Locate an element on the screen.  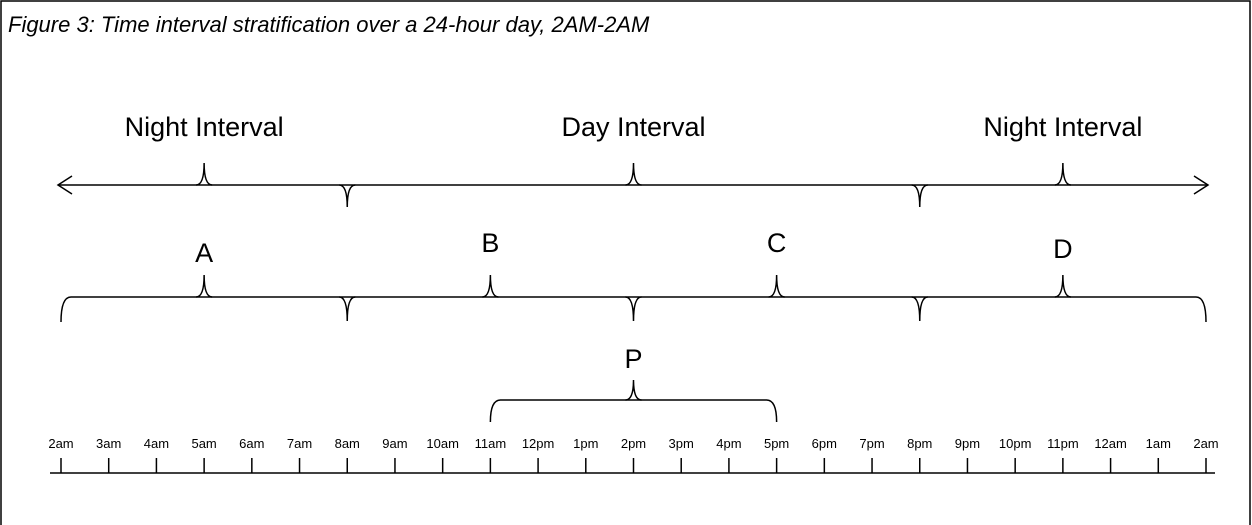
time-label: 3pm is located at coordinates (681, 443).